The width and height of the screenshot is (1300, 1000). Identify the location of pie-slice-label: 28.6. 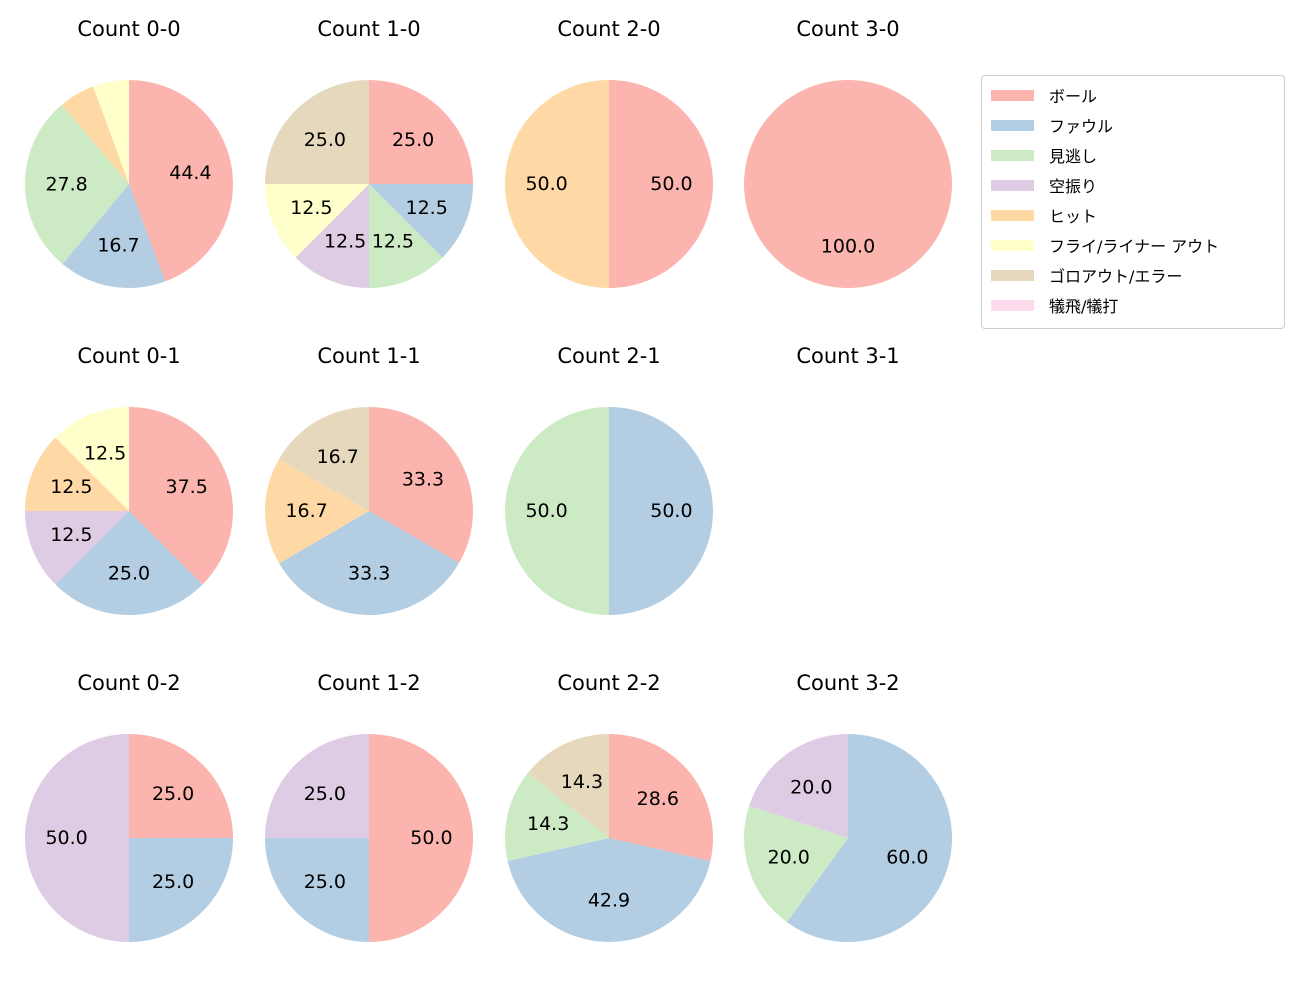
(658, 799).